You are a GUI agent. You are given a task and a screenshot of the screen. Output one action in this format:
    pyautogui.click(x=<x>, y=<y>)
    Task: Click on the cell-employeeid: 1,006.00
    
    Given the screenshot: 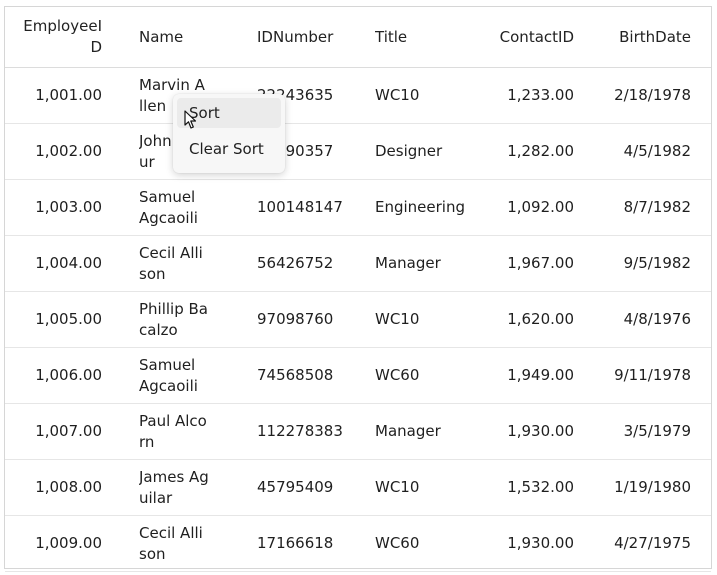 What is the action you would take?
    pyautogui.click(x=68, y=375)
    